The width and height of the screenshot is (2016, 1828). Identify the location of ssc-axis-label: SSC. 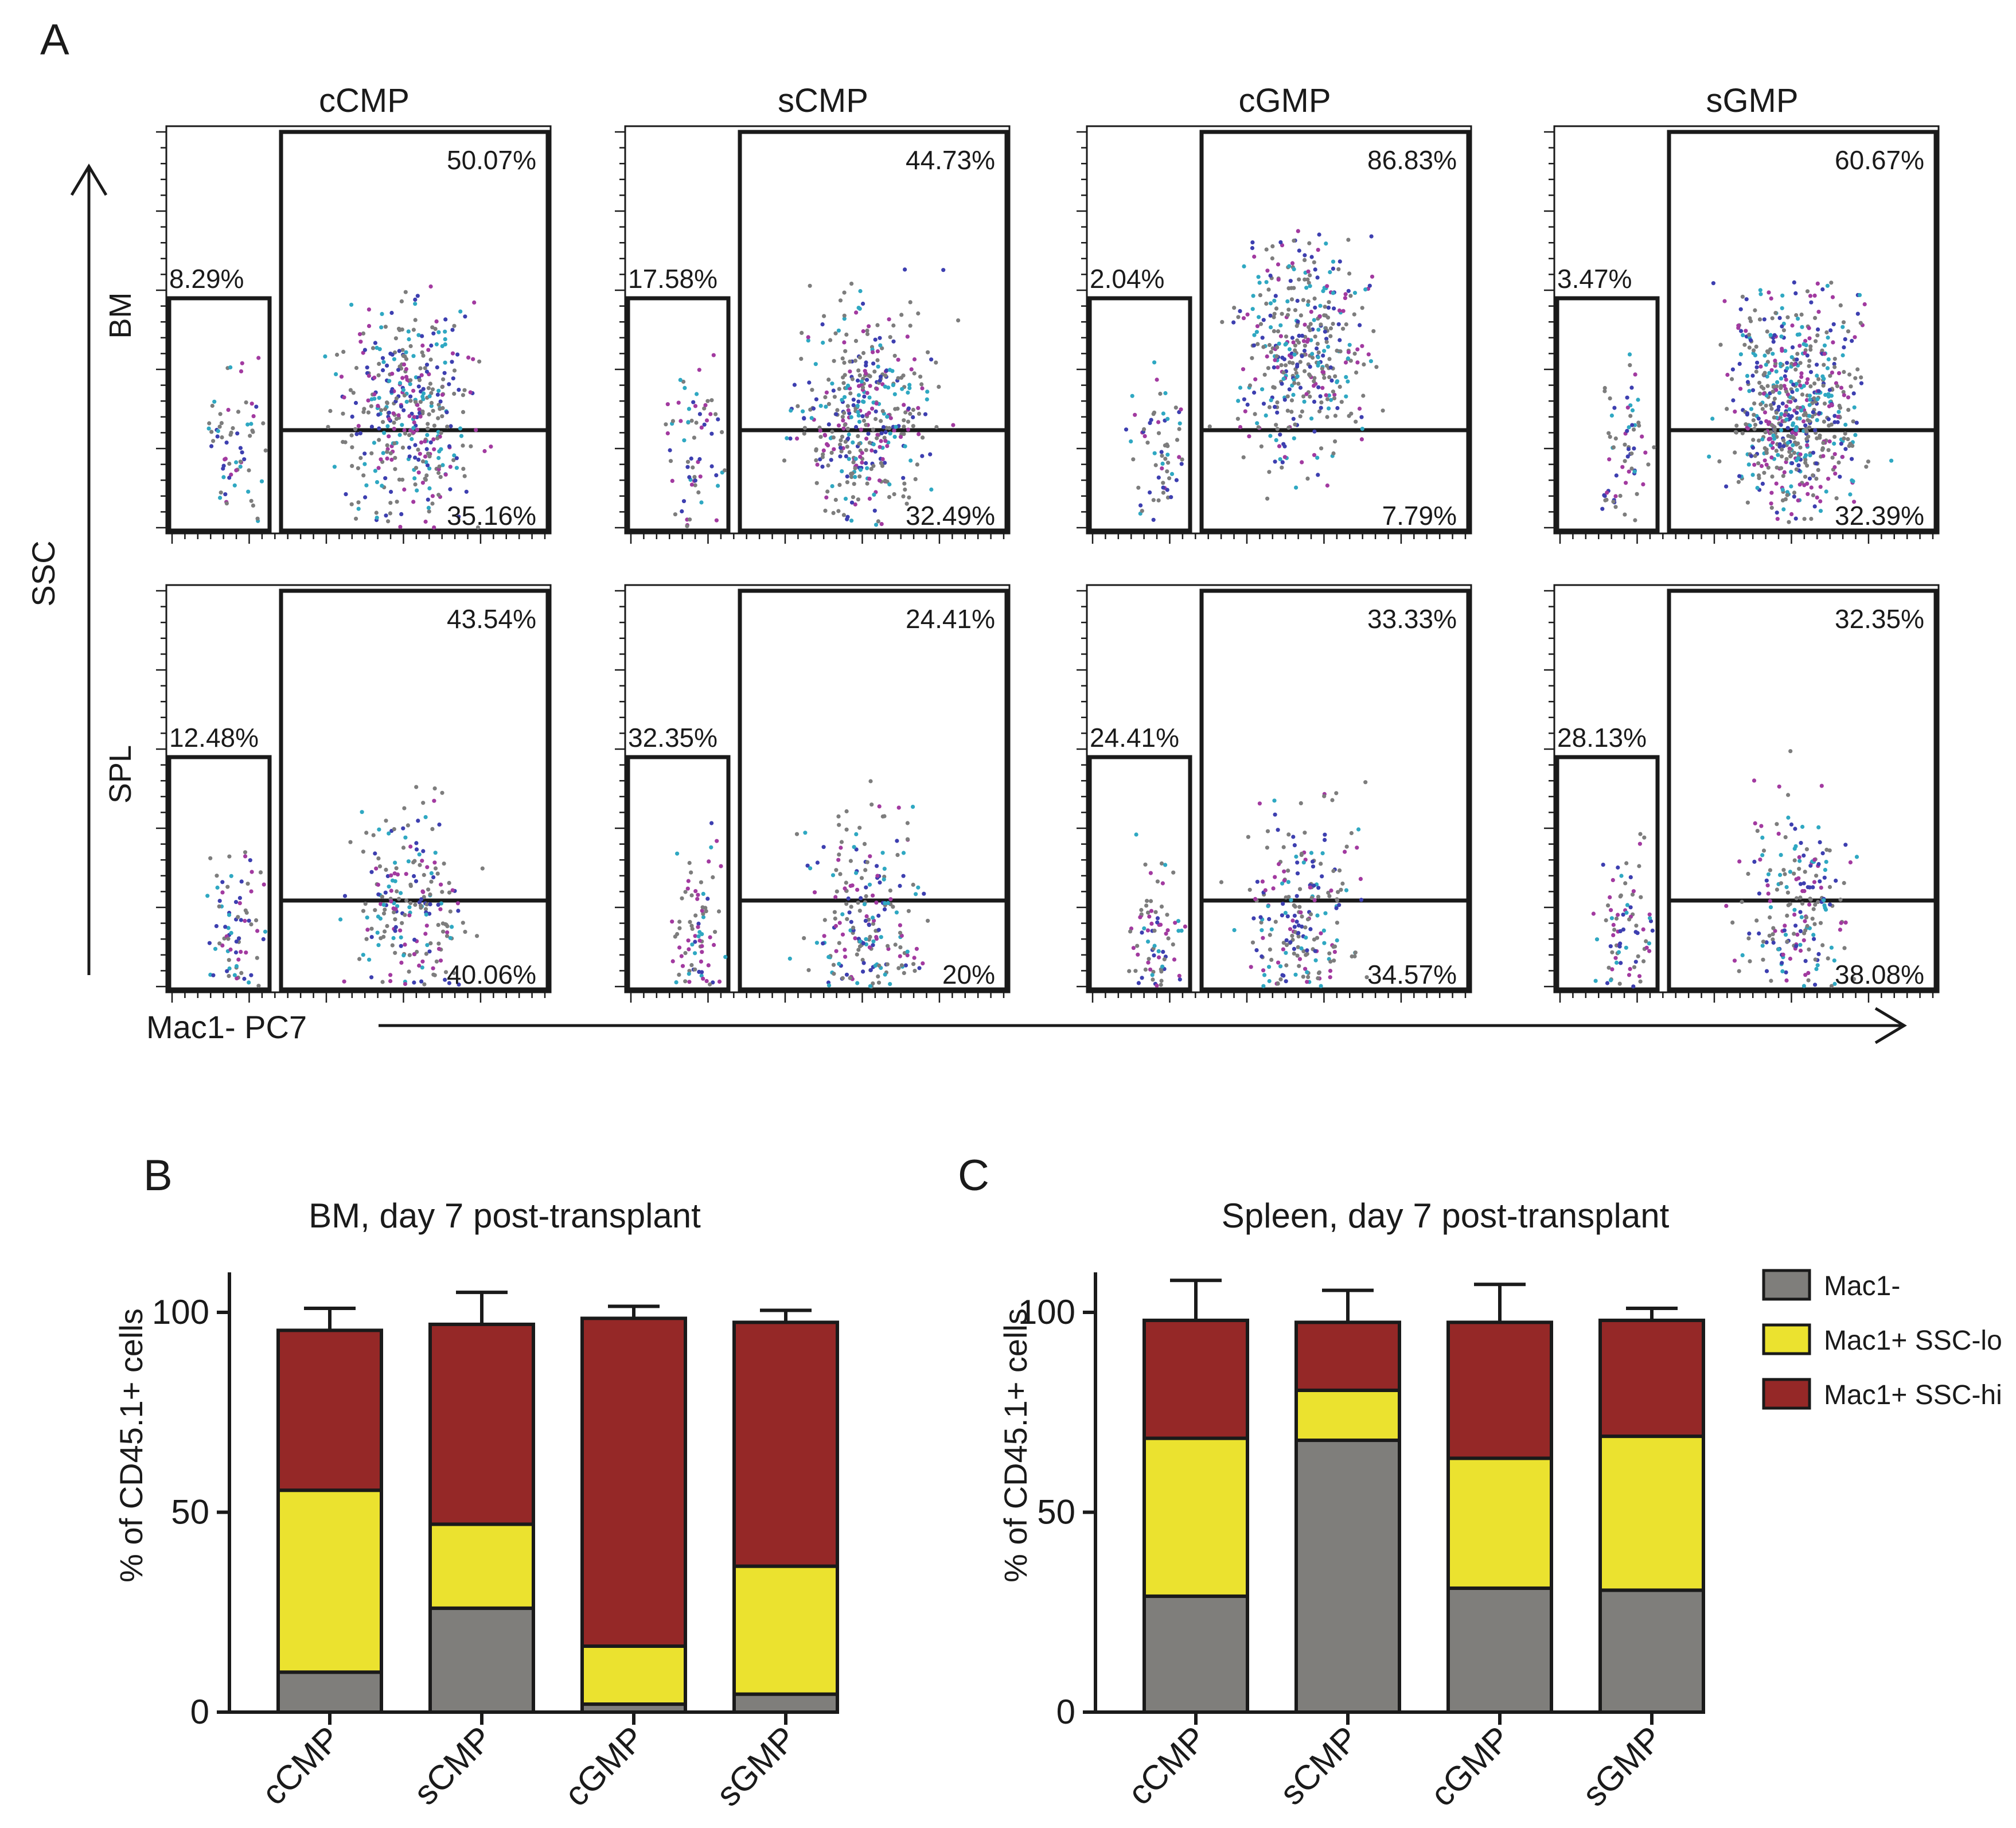
(43, 573).